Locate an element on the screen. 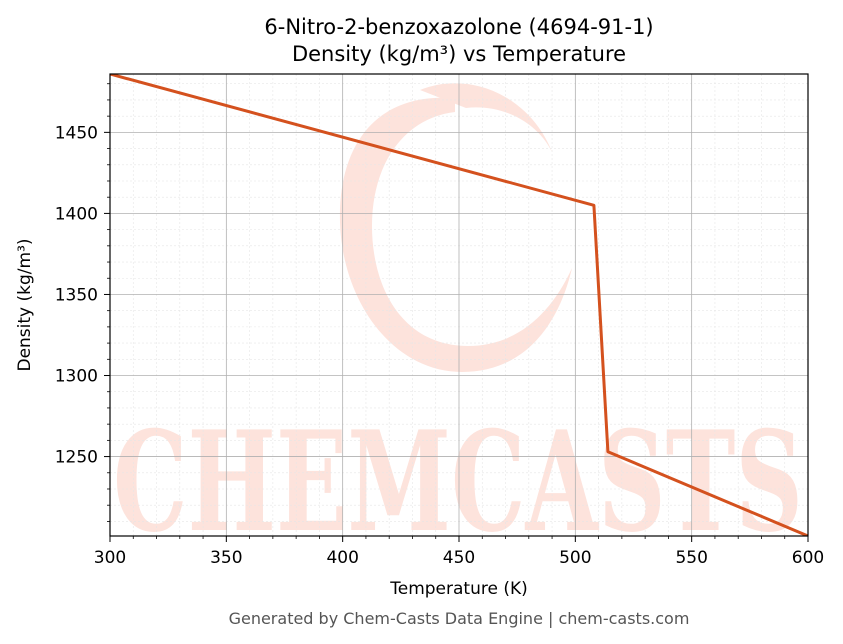  watermark-logo-swirl is located at coordinates (455, 228).